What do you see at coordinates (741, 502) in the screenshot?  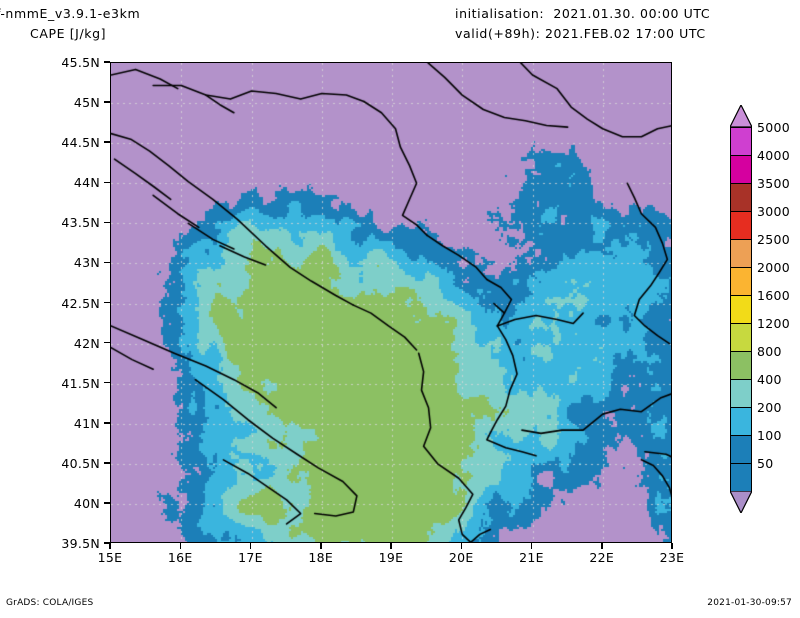 I see `colorbar-under-arrow-icon` at bounding box center [741, 502].